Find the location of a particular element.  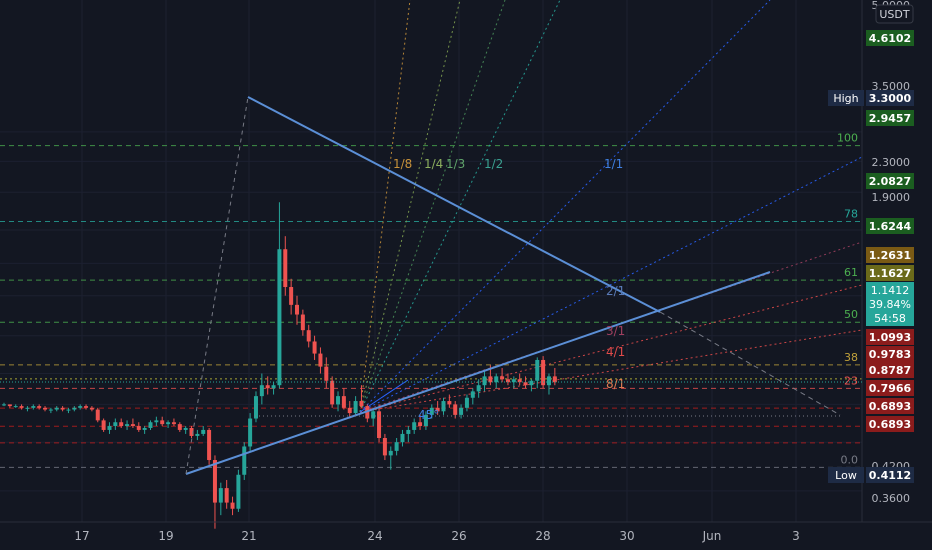

currency-badge: USDT is located at coordinates (894, 14).